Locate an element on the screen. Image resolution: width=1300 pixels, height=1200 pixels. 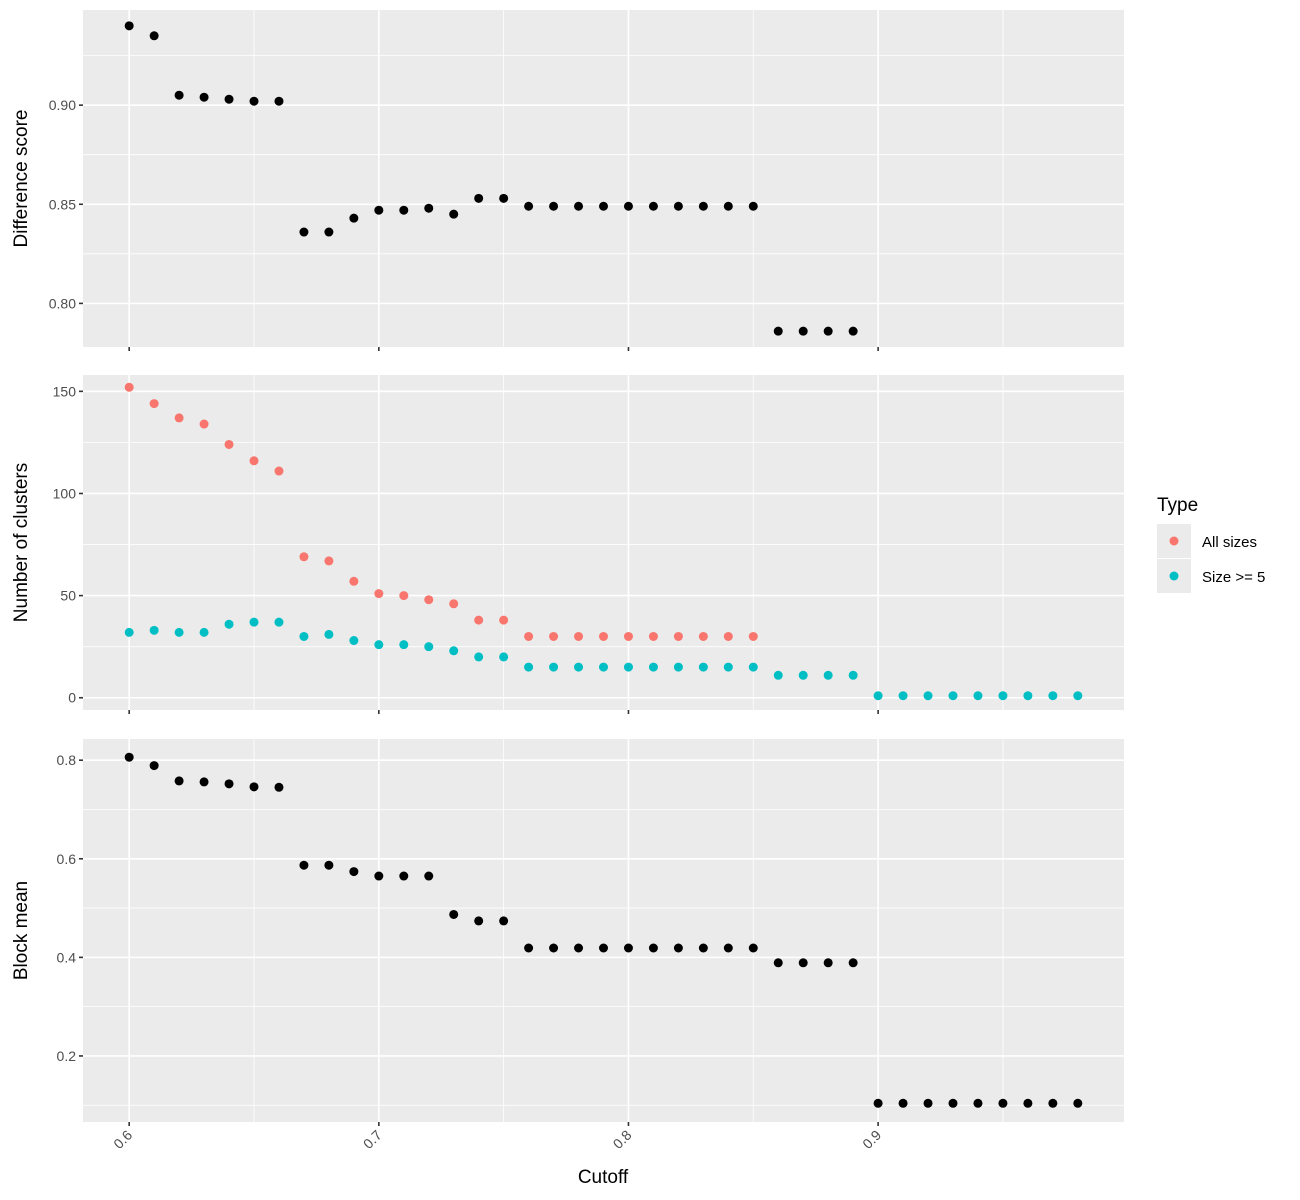
x-axis-title: Cutoff is located at coordinates (603, 1177).